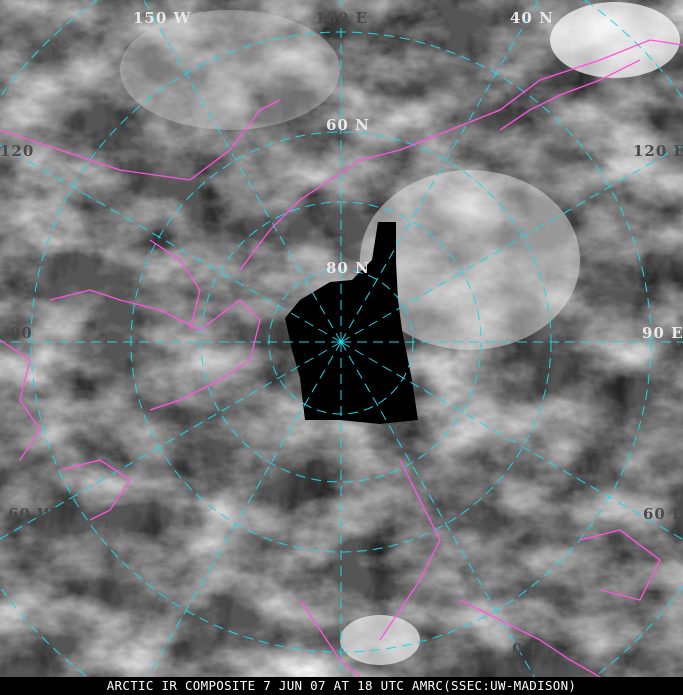  Describe the element at coordinates (162, 18) in the screenshot. I see `label-150w: 150 W` at that location.